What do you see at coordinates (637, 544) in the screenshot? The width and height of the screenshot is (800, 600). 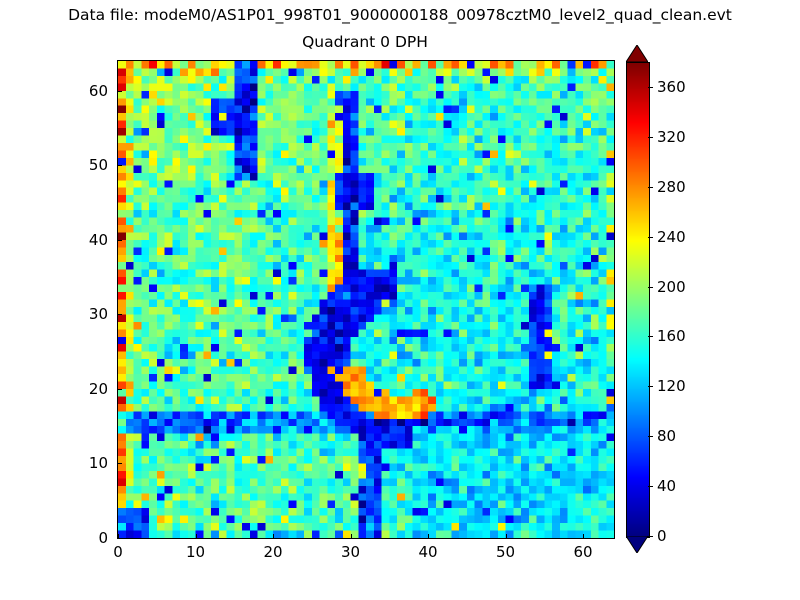 I see `colorbar-extend-min-arrow` at bounding box center [637, 544].